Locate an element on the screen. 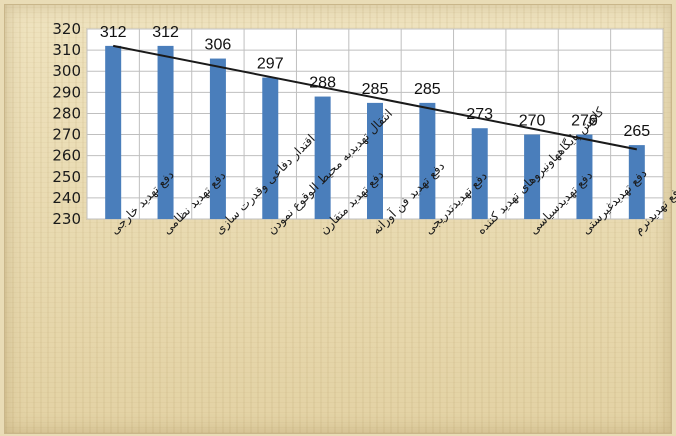  data-label: 265 is located at coordinates (636, 131).